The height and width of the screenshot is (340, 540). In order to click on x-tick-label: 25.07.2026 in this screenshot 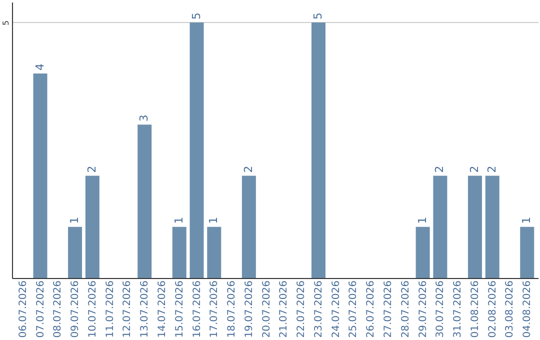, I will do `click(354, 309)`.